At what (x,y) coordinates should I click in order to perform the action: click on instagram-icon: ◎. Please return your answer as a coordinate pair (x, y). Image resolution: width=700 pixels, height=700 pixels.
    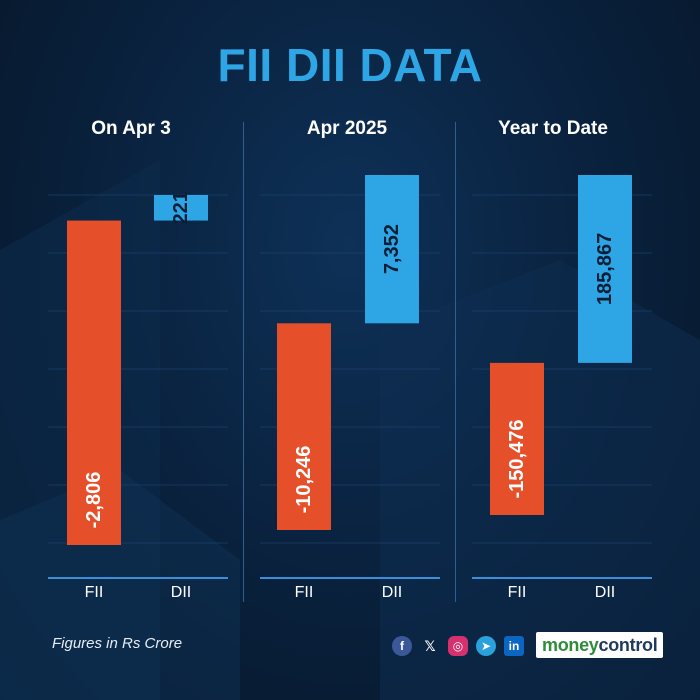
    Looking at the image, I should click on (458, 646).